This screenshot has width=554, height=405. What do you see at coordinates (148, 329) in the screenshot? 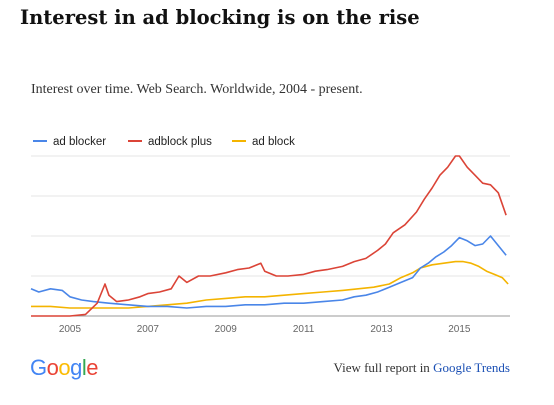
I see `x-tick-label: 2007` at bounding box center [148, 329].